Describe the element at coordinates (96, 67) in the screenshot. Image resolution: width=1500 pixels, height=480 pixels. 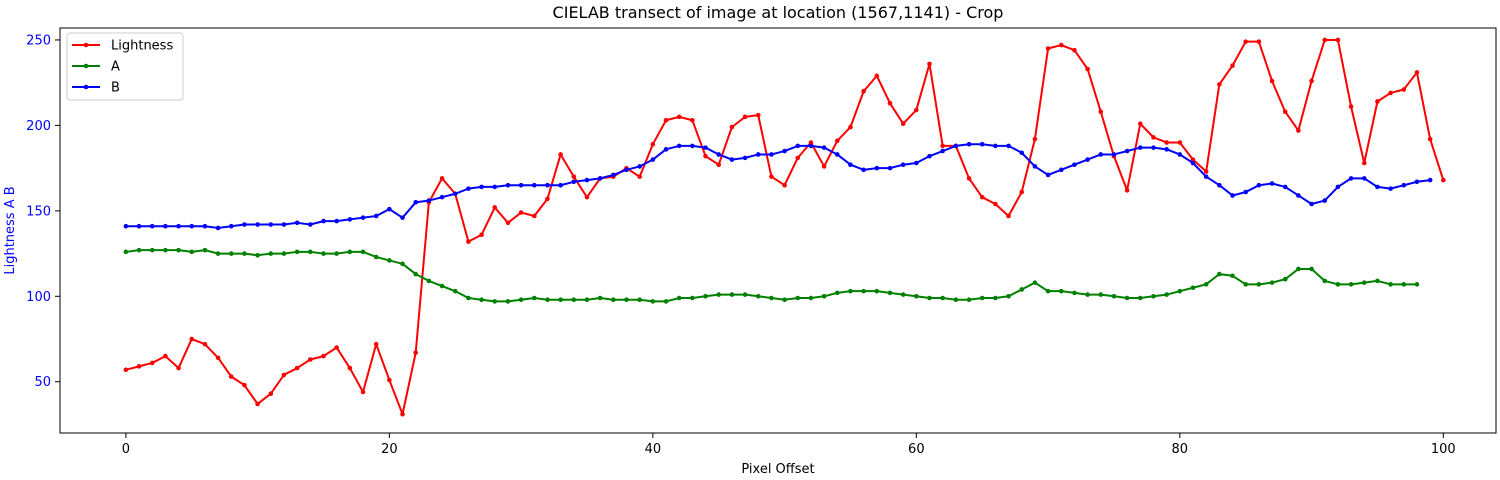
I see `legend-item-a: A` at that location.